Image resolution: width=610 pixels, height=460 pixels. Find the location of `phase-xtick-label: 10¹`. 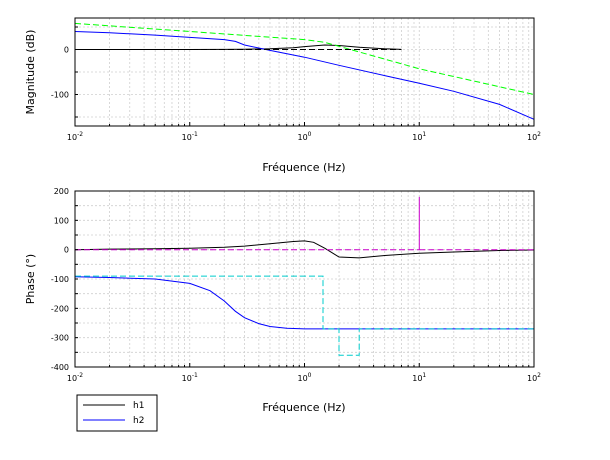

phase-xtick-label: 10¹ is located at coordinates (419, 377).